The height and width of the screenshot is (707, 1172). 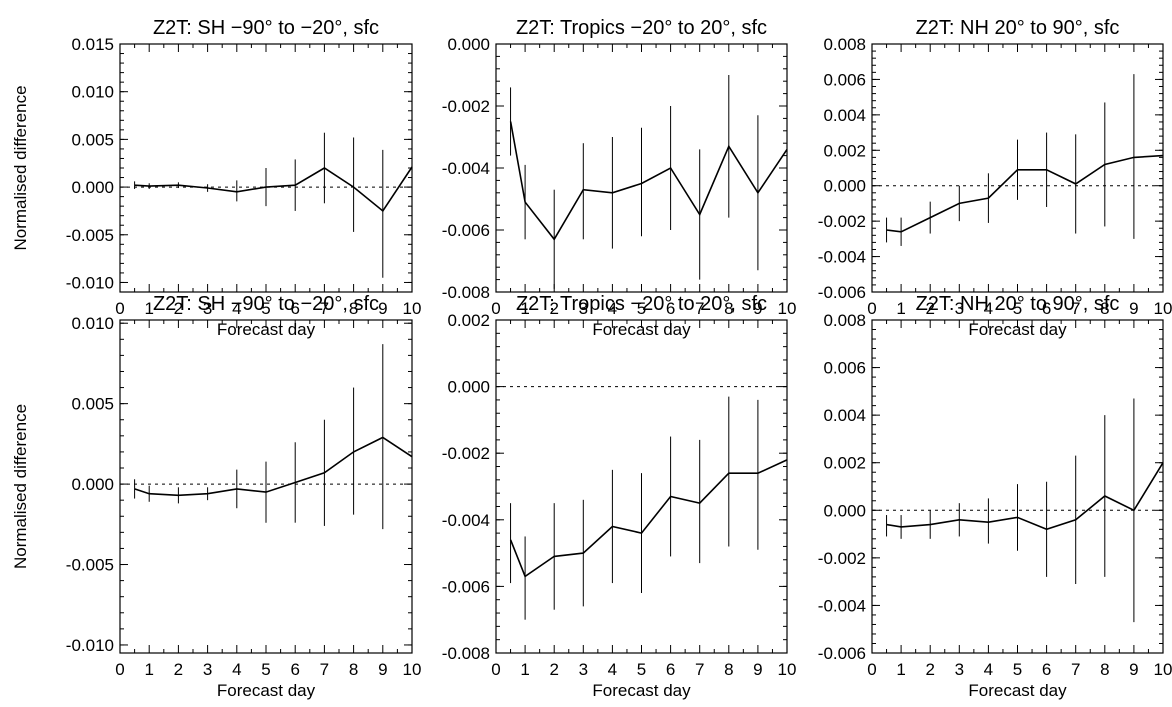 What do you see at coordinates (90, 282) in the screenshot?
I see `y-tick-label: -0.010` at bounding box center [90, 282].